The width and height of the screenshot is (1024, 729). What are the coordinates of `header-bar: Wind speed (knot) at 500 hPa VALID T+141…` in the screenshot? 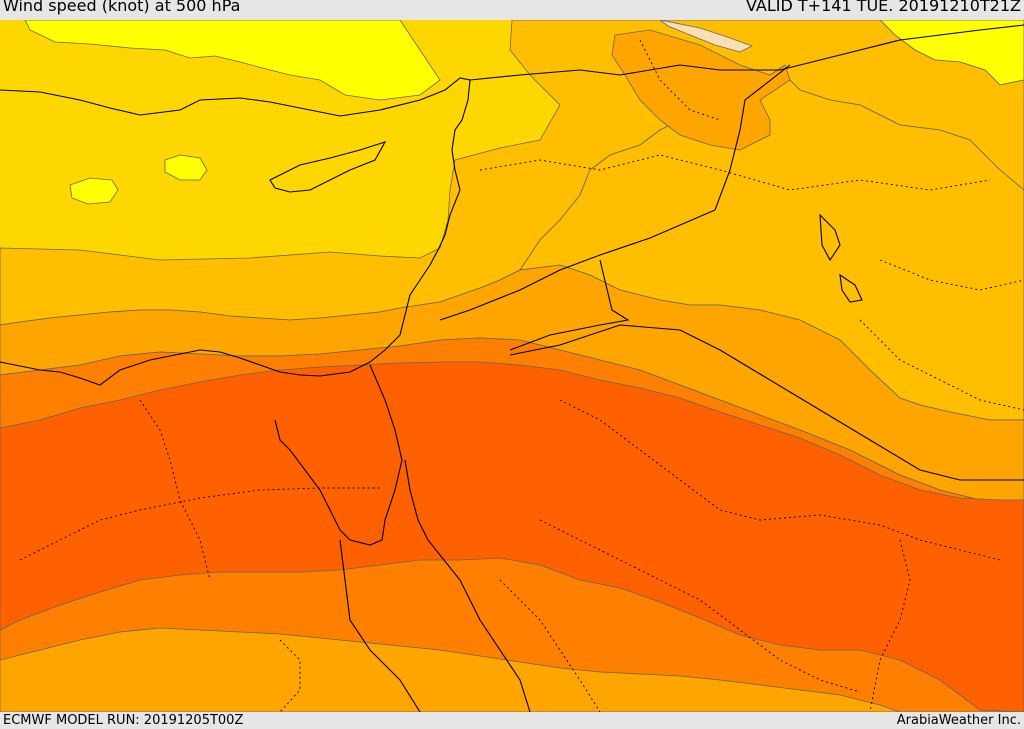 It's located at (512, 10).